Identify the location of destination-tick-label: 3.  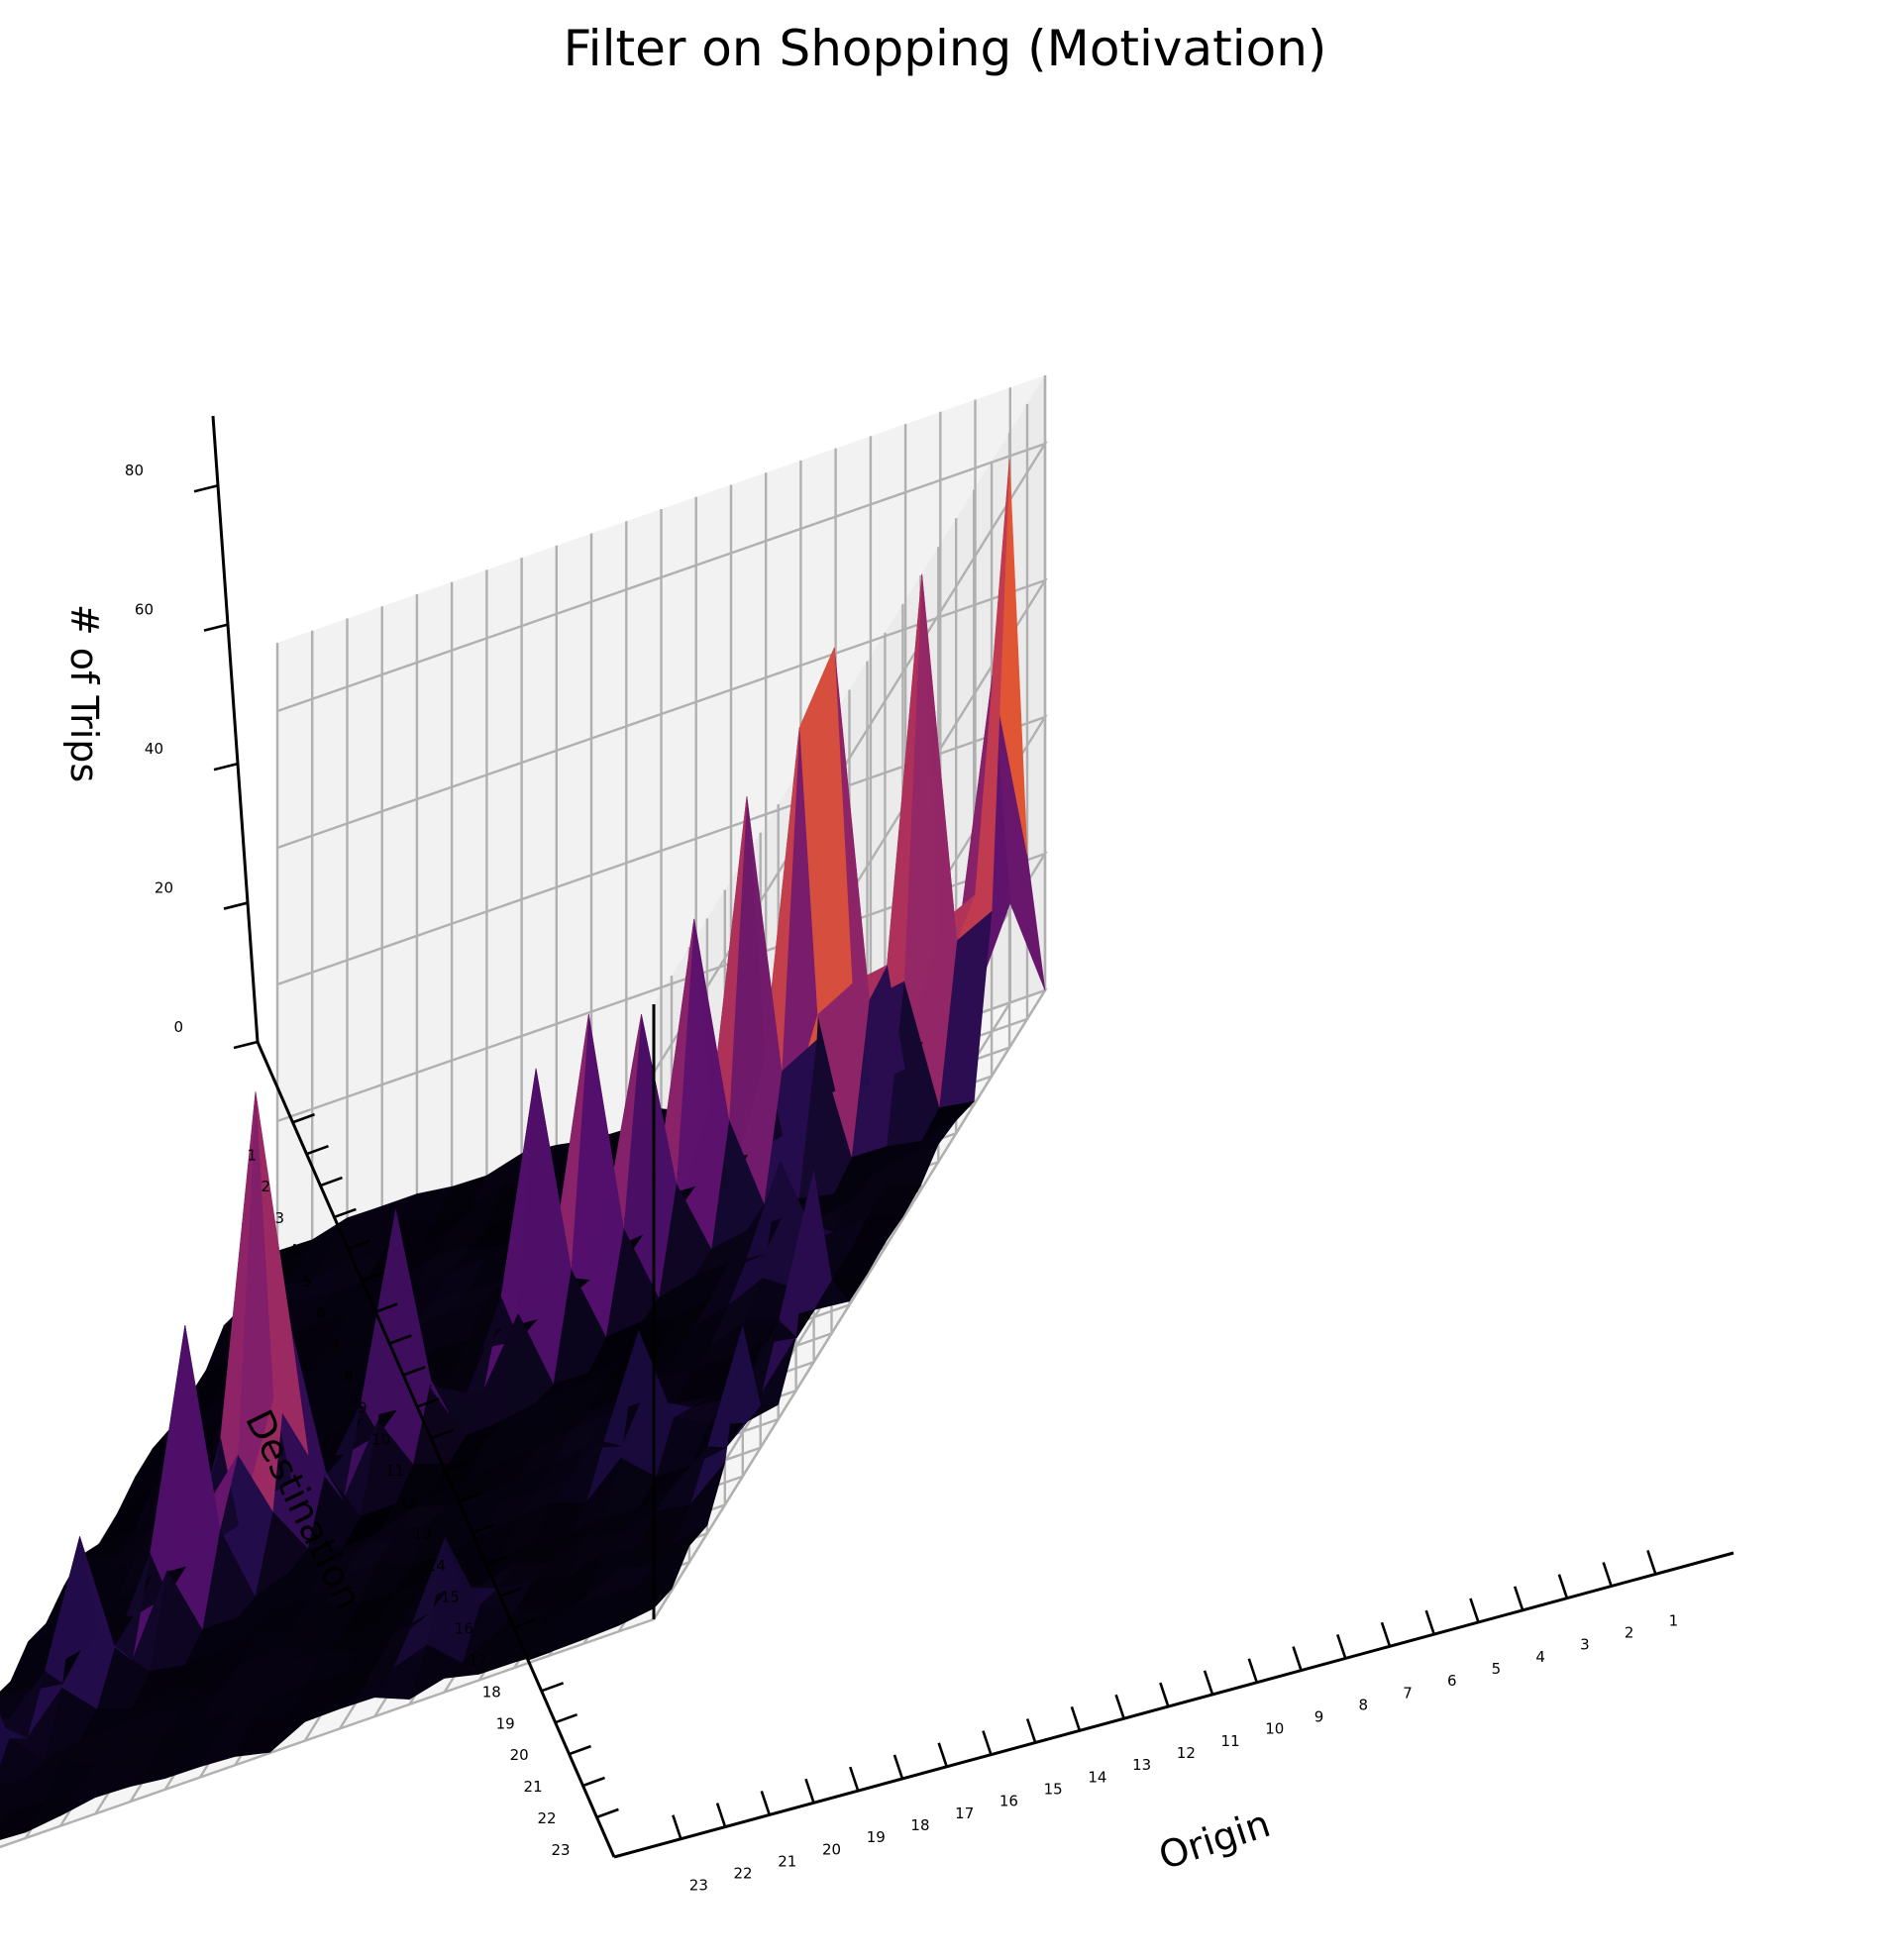
(279, 1218).